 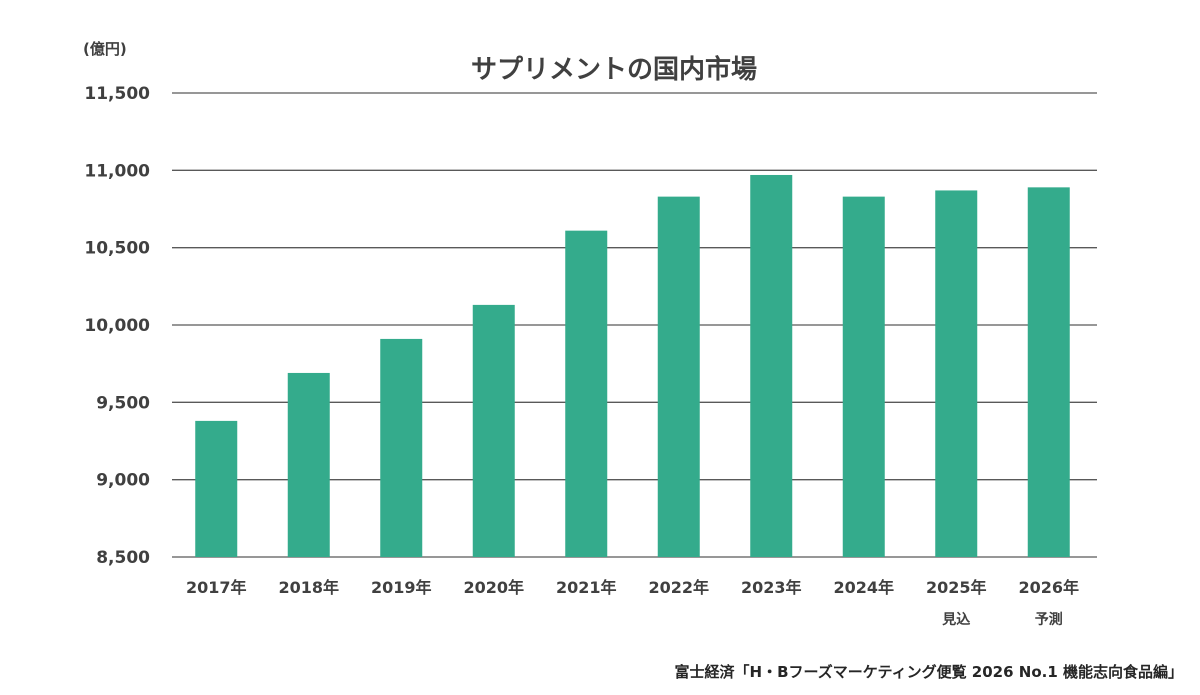 I want to click on x-tick-label: 2019年, so click(x=401, y=587).